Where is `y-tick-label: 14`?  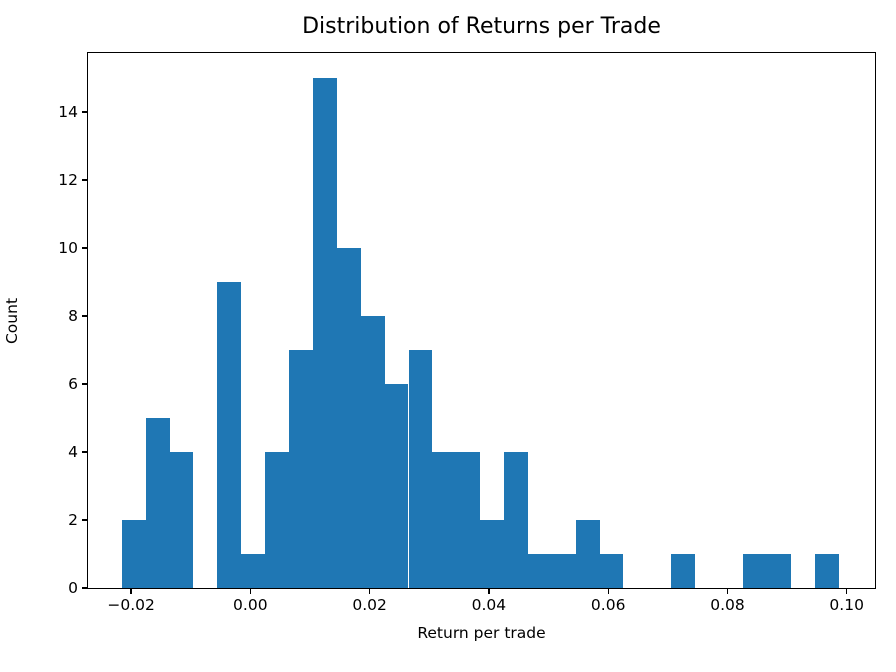 y-tick-label: 14 is located at coordinates (68, 112).